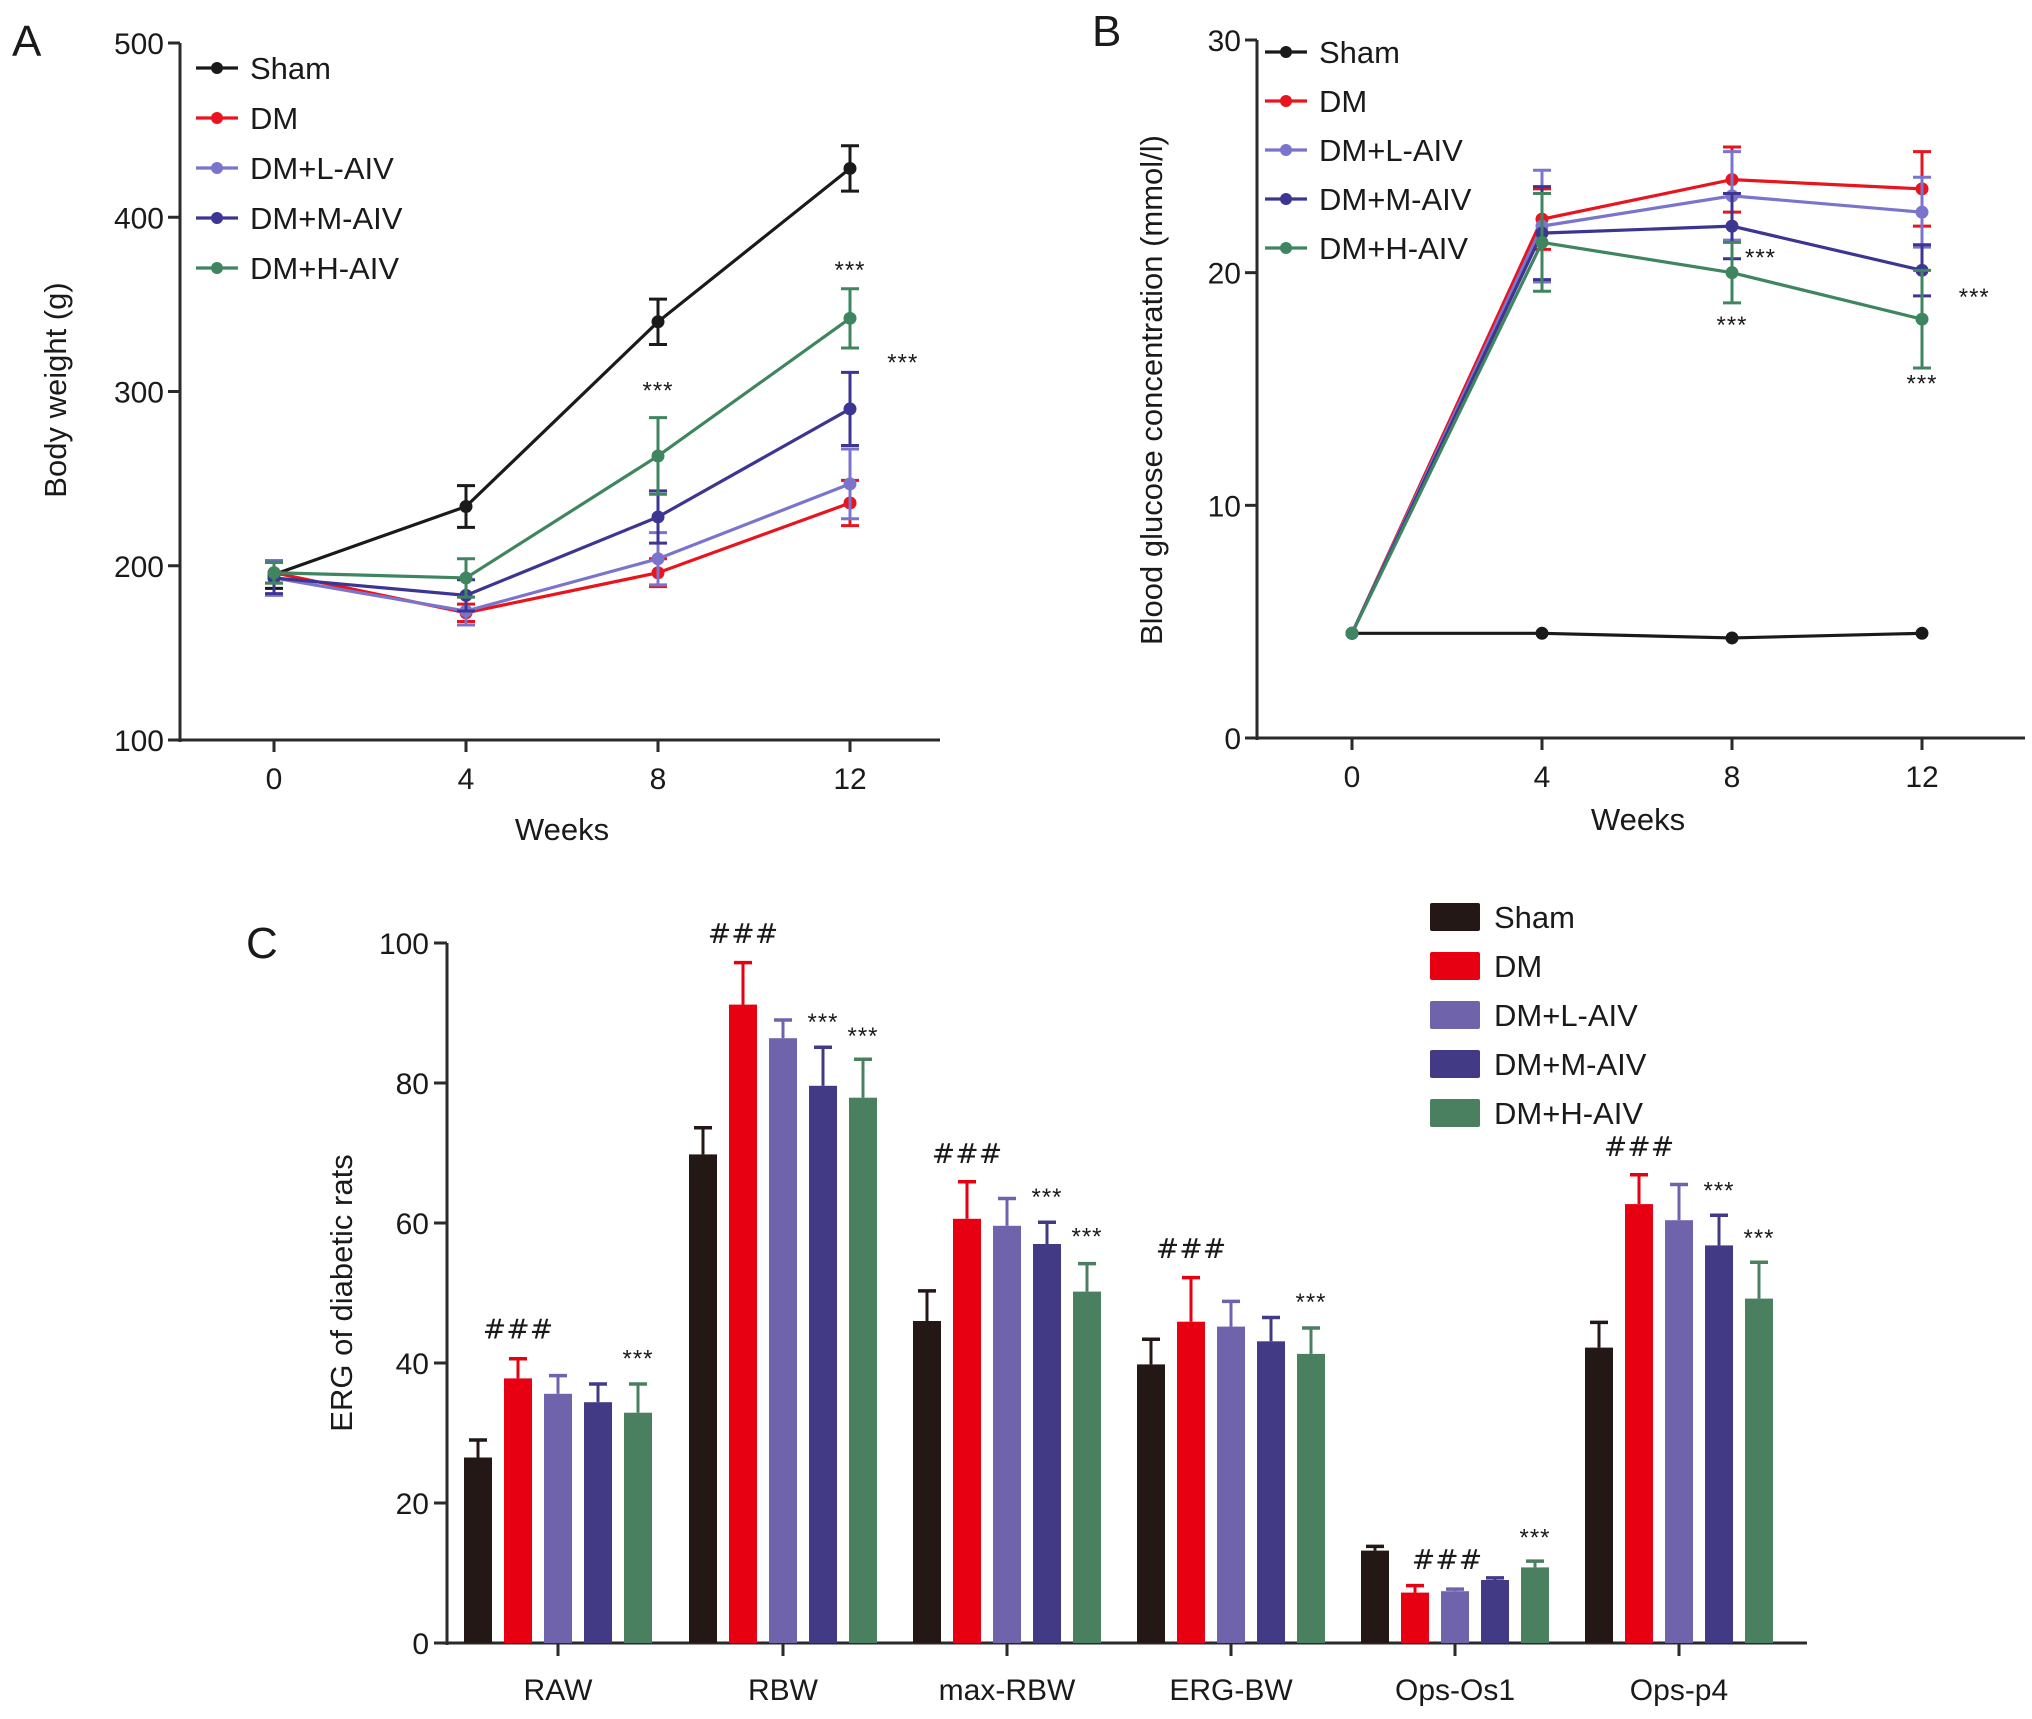 The height and width of the screenshot is (1719, 2032). What do you see at coordinates (139, 393) in the screenshot?
I see `y-tick-label: 300` at bounding box center [139, 393].